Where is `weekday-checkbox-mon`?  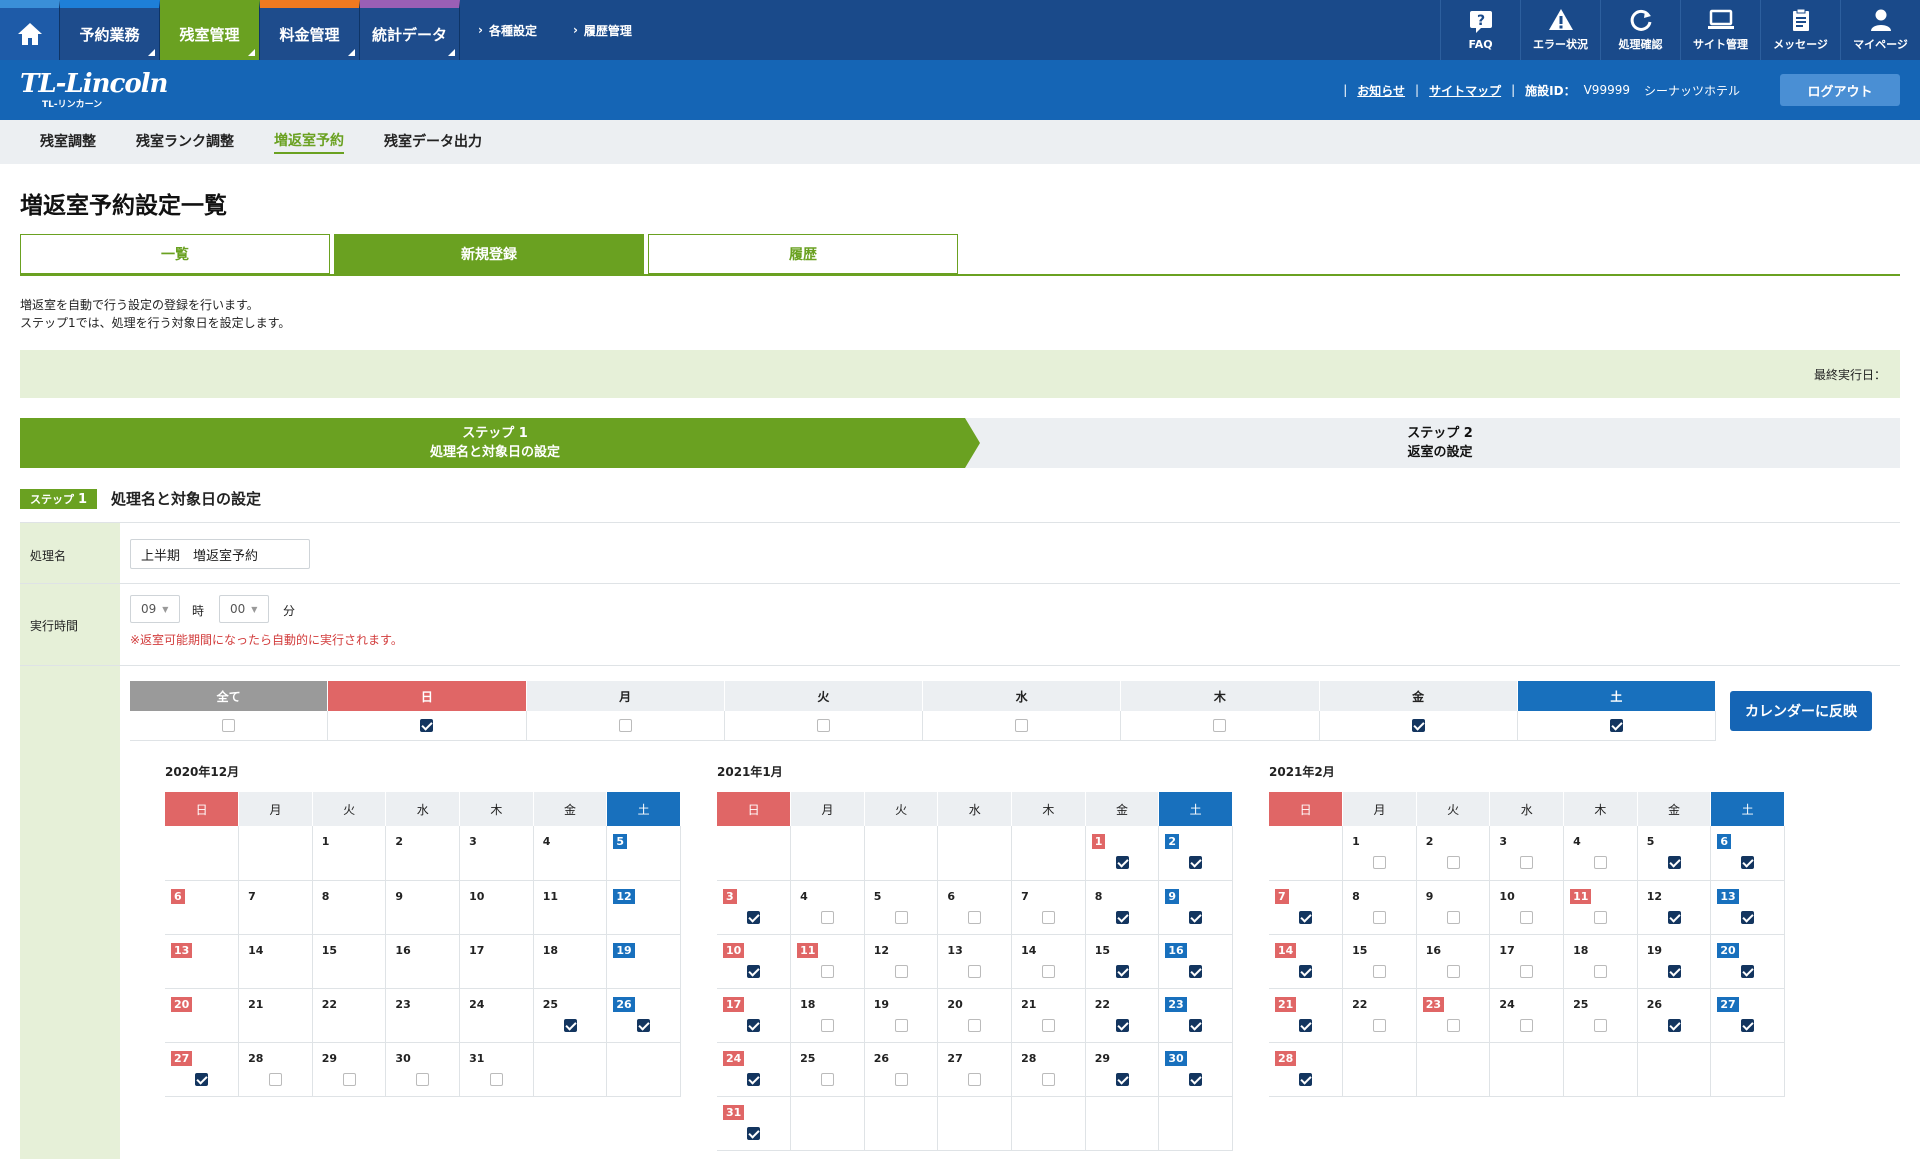 weekday-checkbox-mon is located at coordinates (625, 725).